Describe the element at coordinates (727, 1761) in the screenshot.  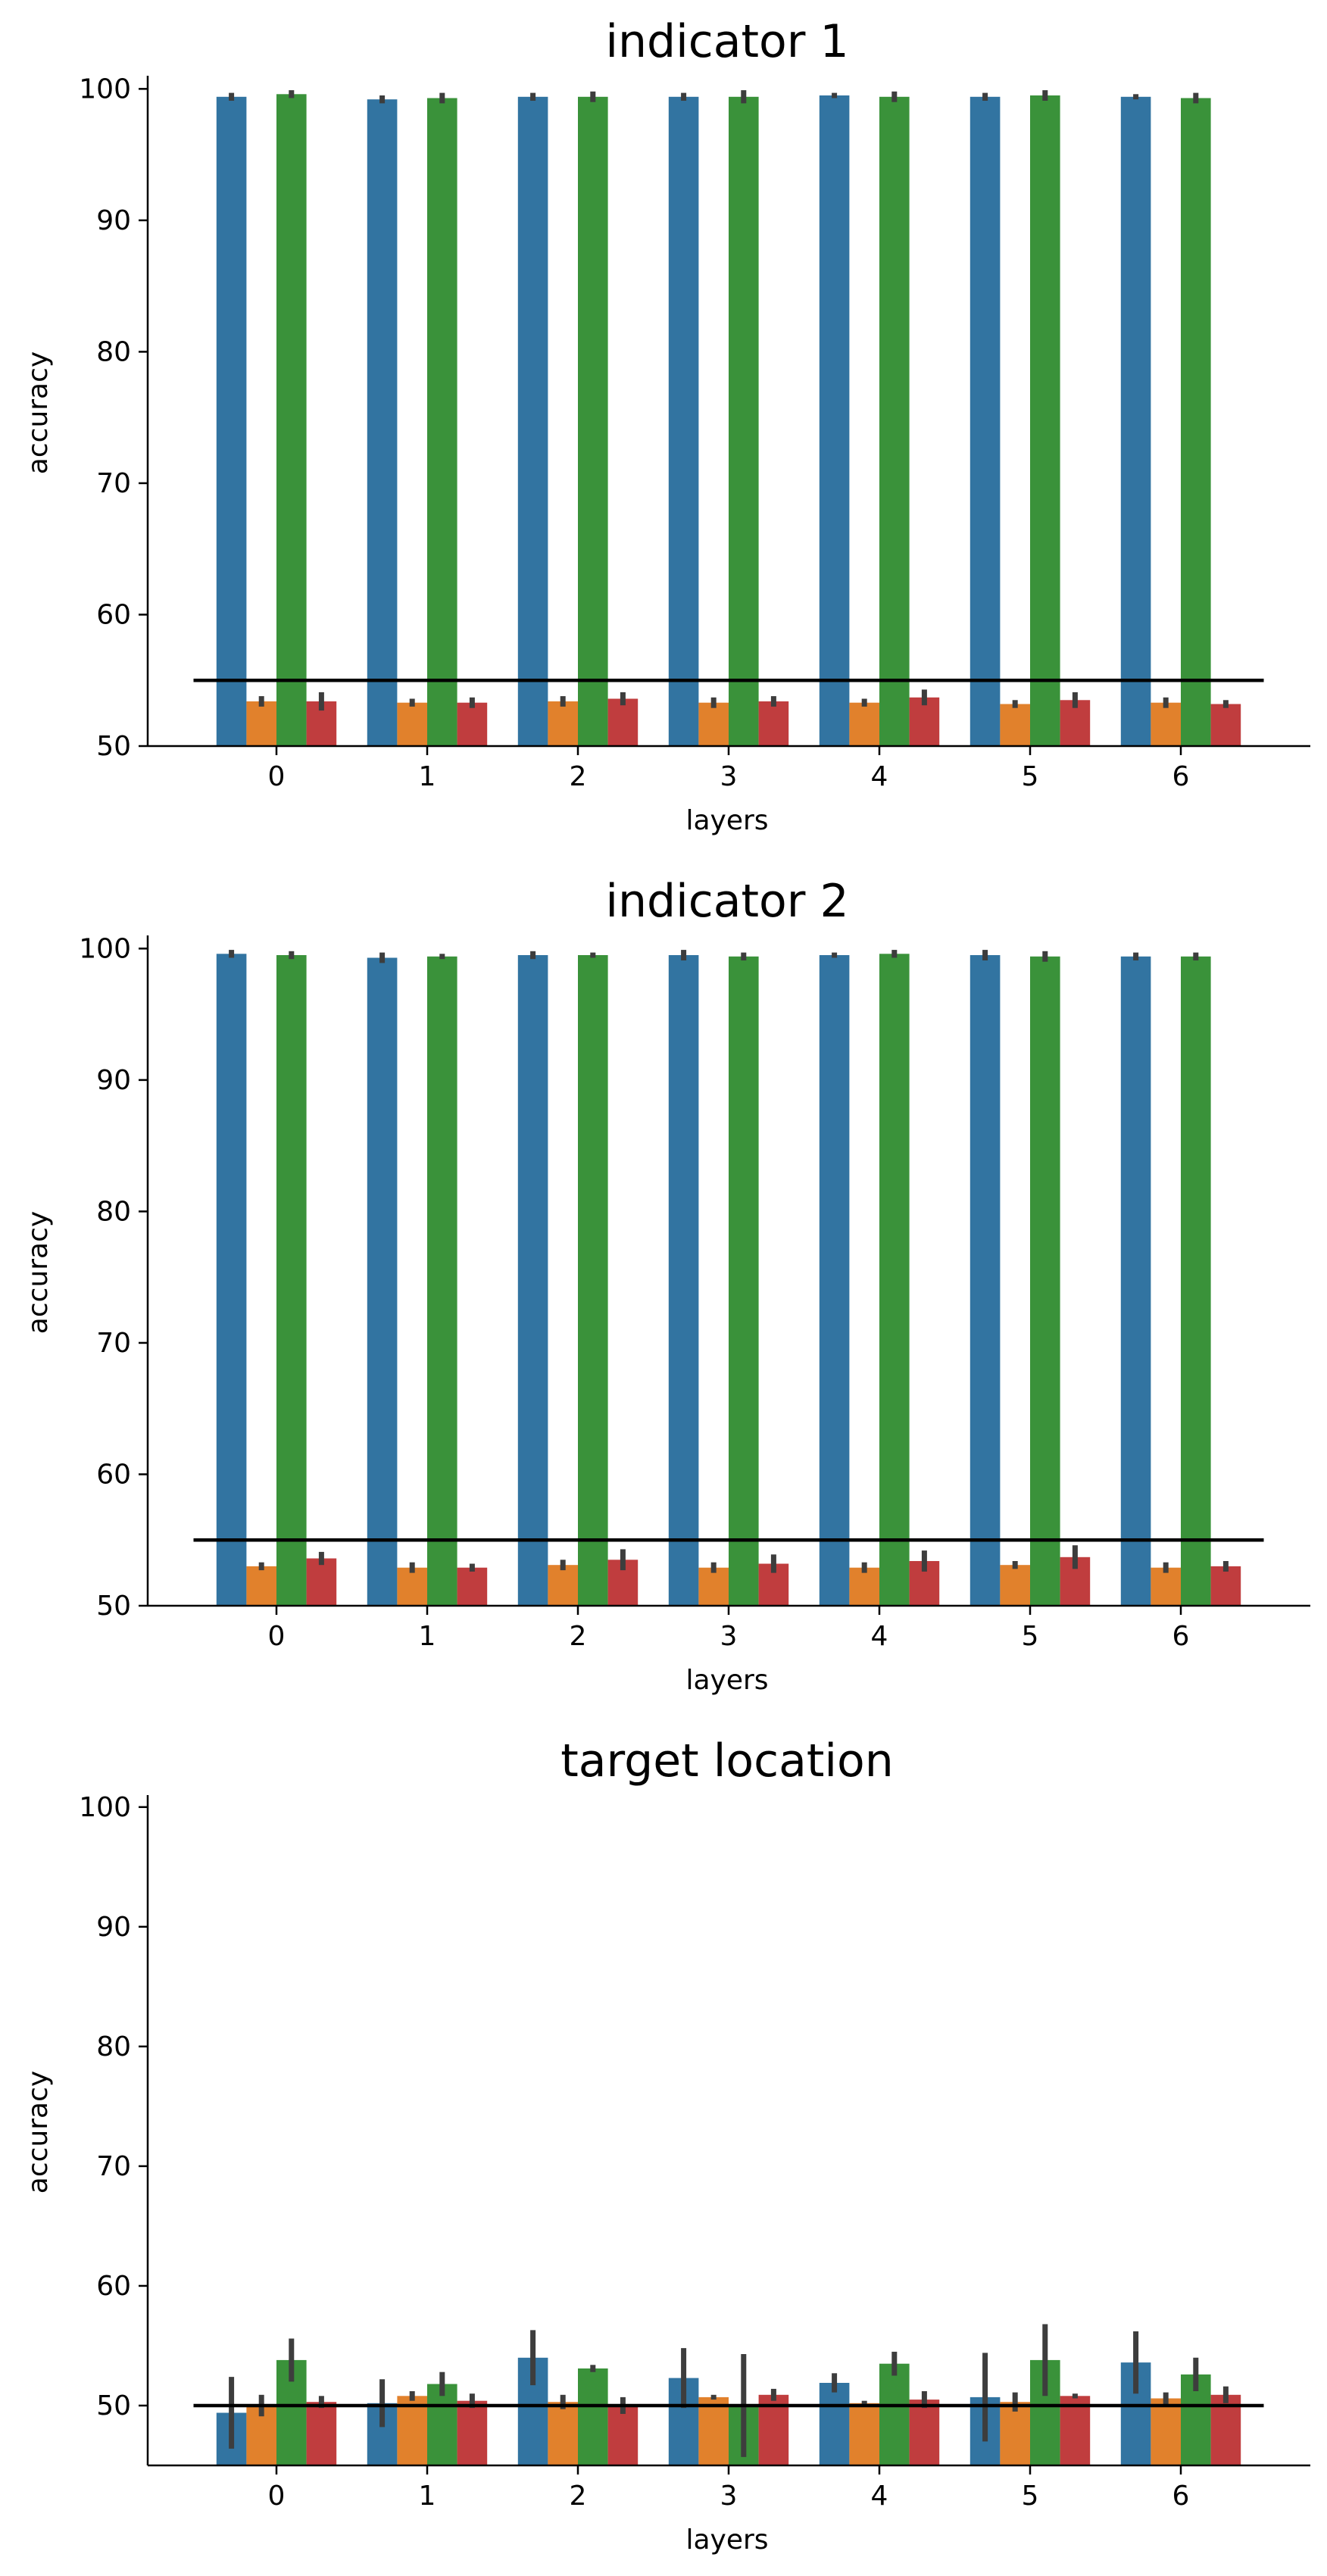
I see `chart-title: target location` at that location.